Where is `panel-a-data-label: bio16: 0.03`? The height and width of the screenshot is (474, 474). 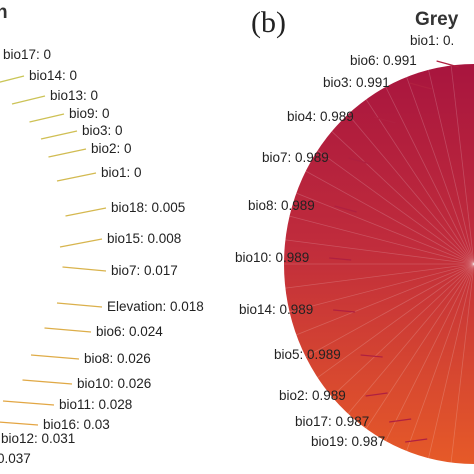 panel-a-data-label: bio16: 0.03 is located at coordinates (76, 424).